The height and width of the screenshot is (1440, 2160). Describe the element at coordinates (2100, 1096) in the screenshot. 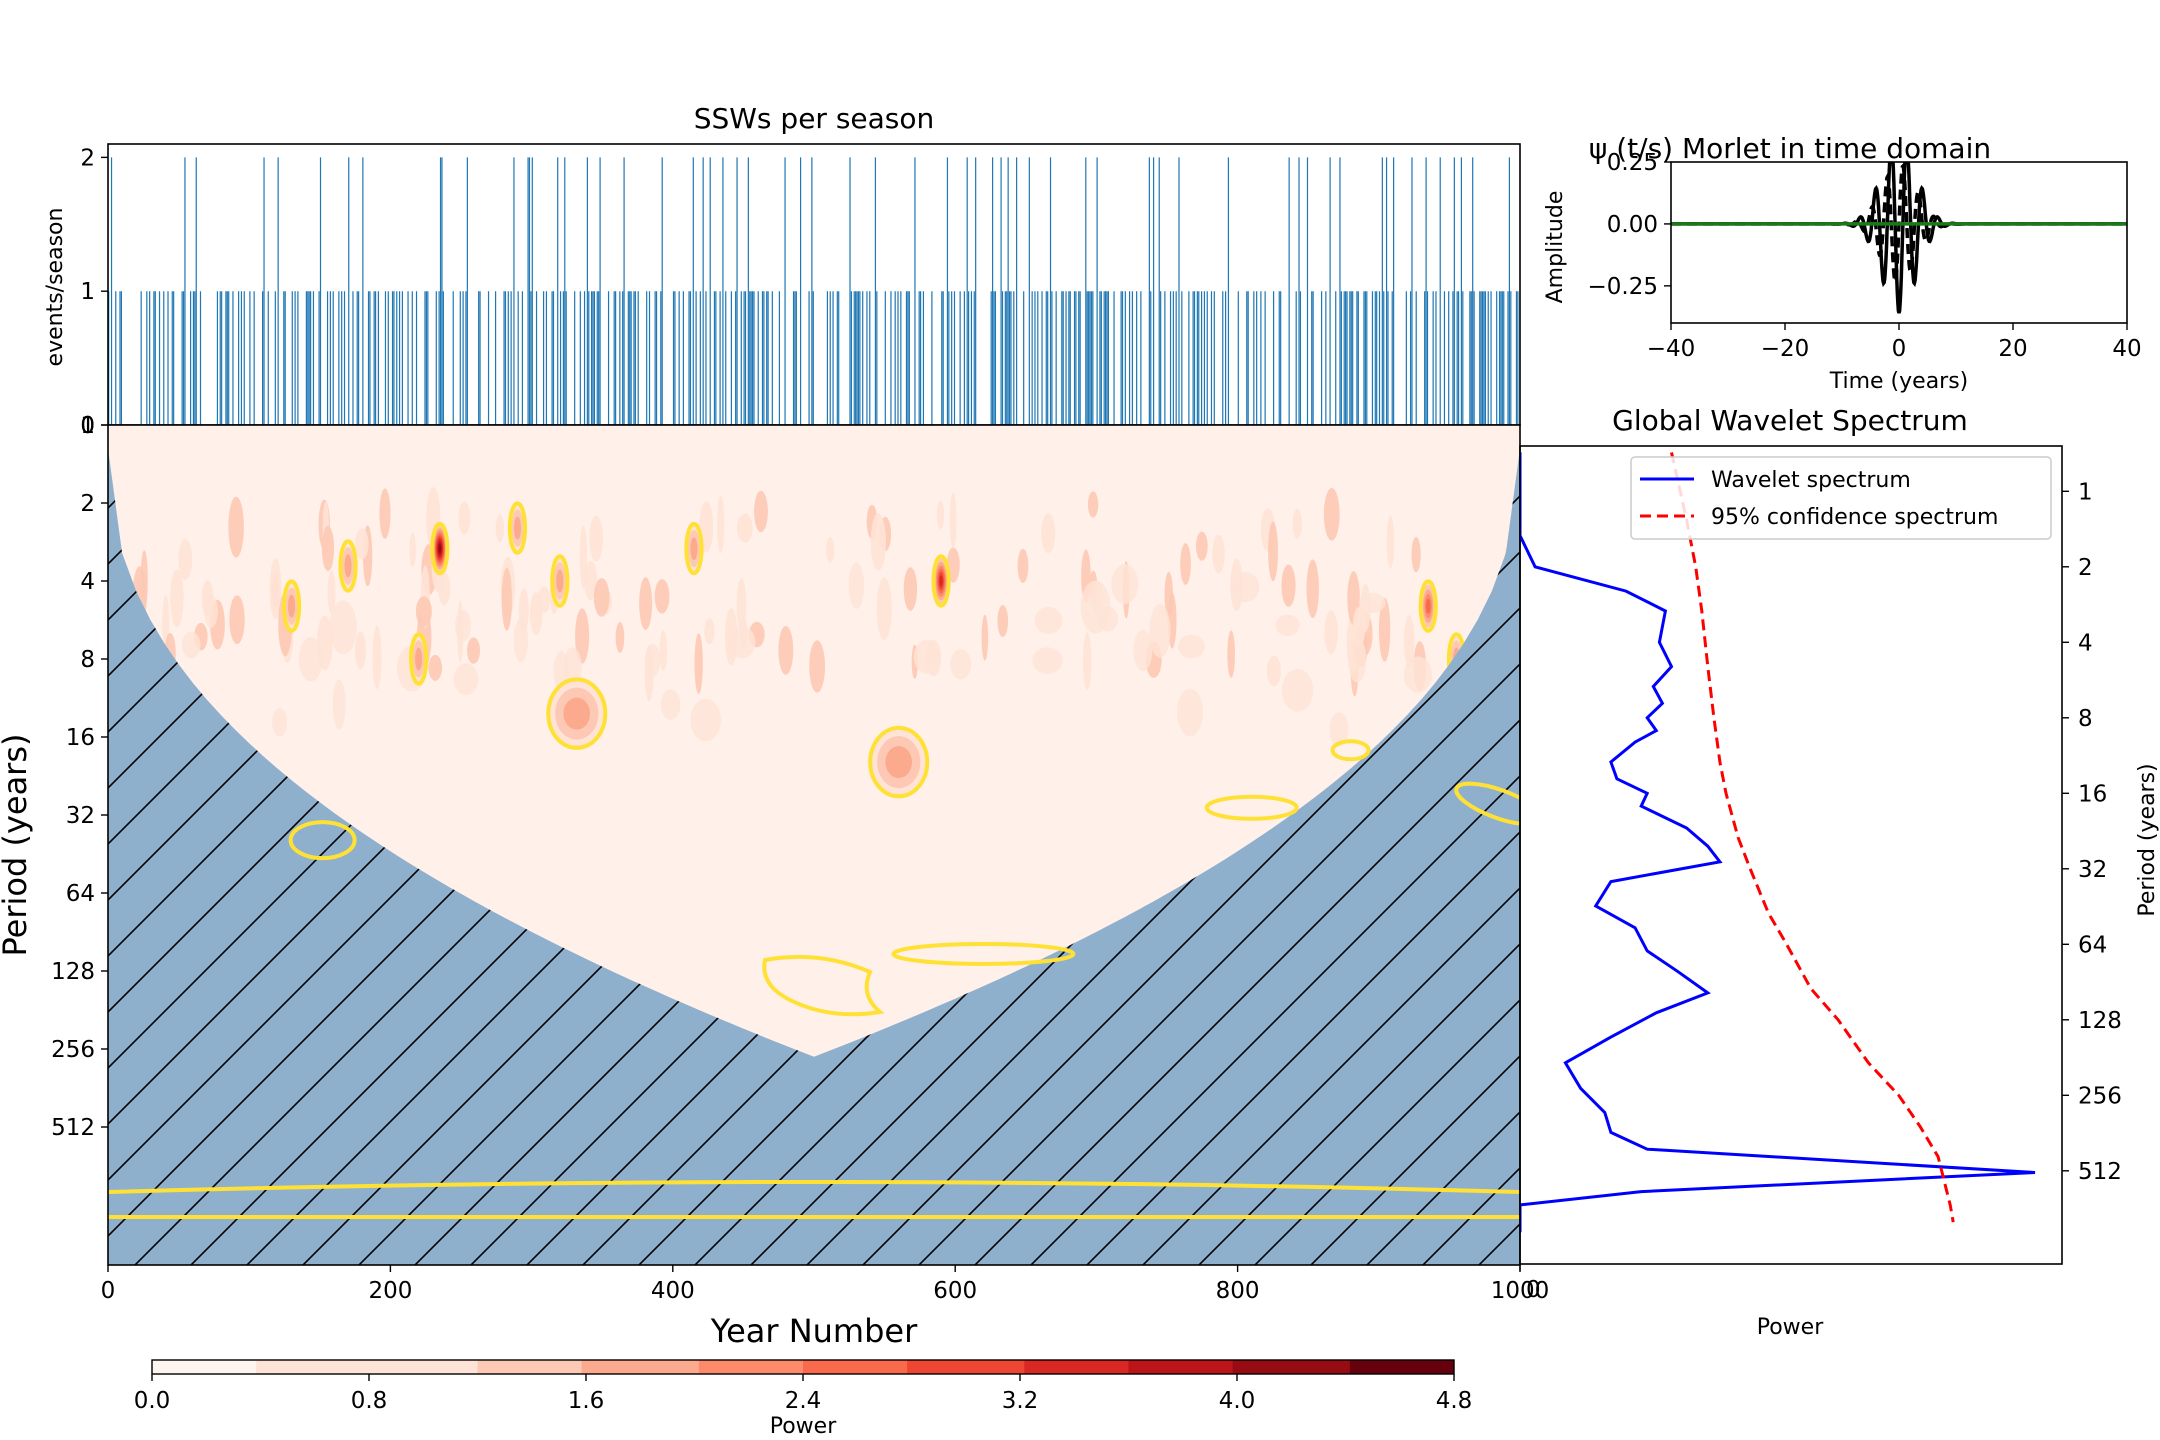

I see `global-spectrum-y-tick-label: 256` at that location.